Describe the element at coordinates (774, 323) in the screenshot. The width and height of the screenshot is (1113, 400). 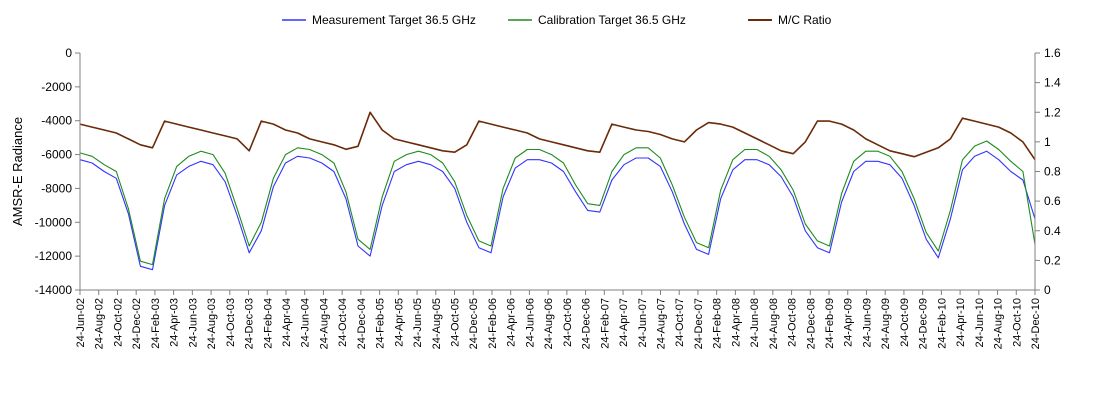
I see `x-tick-label: 24-Aug-08` at that location.